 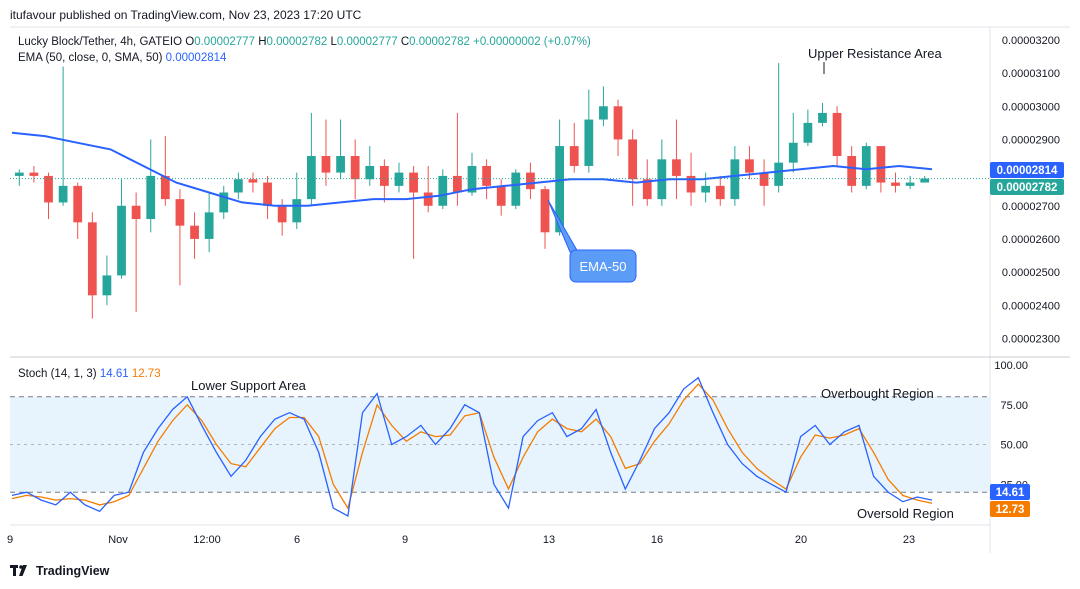 I want to click on stoch-k-badge, so click(x=1010, y=492).